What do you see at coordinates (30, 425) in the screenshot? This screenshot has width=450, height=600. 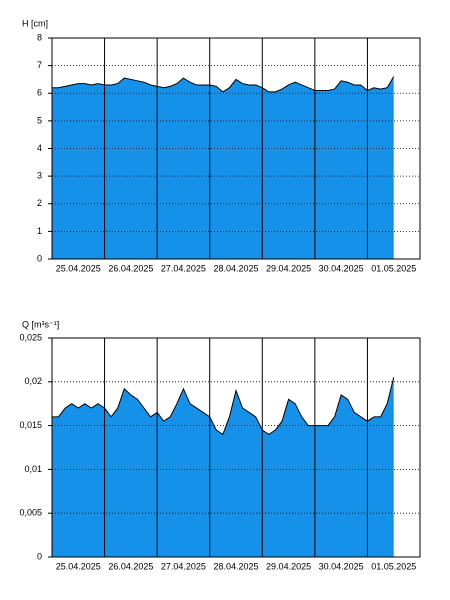 I see `y-tick-label: 0,015` at bounding box center [30, 425].